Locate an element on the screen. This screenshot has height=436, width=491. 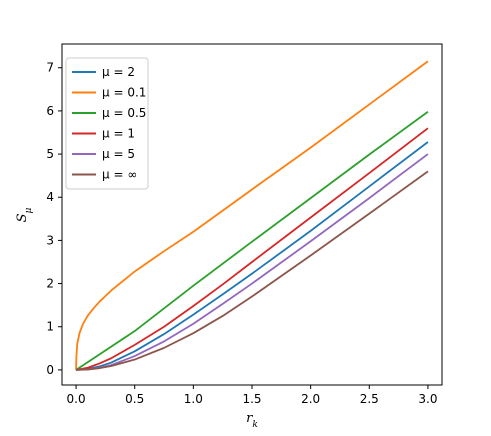
legend-box is located at coordinates (107, 123).